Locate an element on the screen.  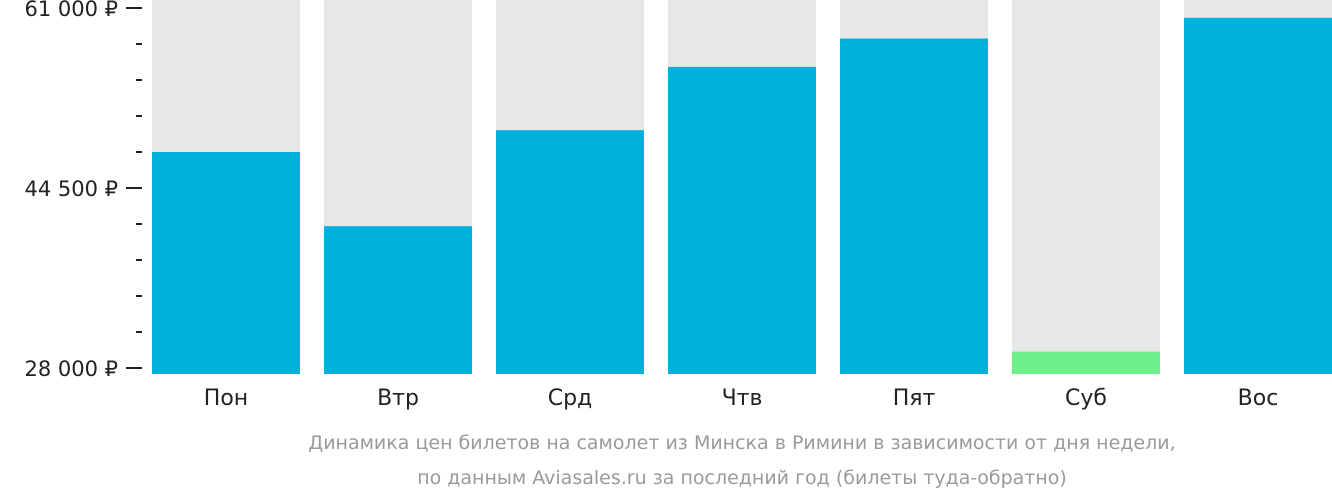
x-tick-label-1: Втр is located at coordinates (398, 398).